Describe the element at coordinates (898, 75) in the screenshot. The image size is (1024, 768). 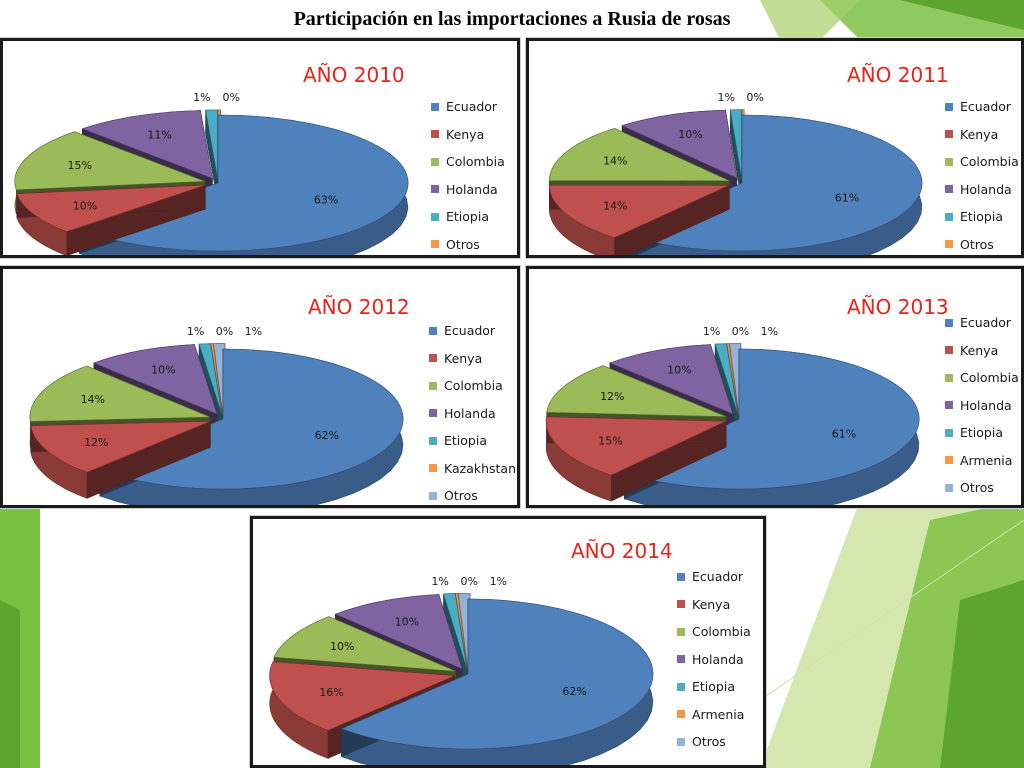
I see `chart-title: AÑO 2011` at that location.